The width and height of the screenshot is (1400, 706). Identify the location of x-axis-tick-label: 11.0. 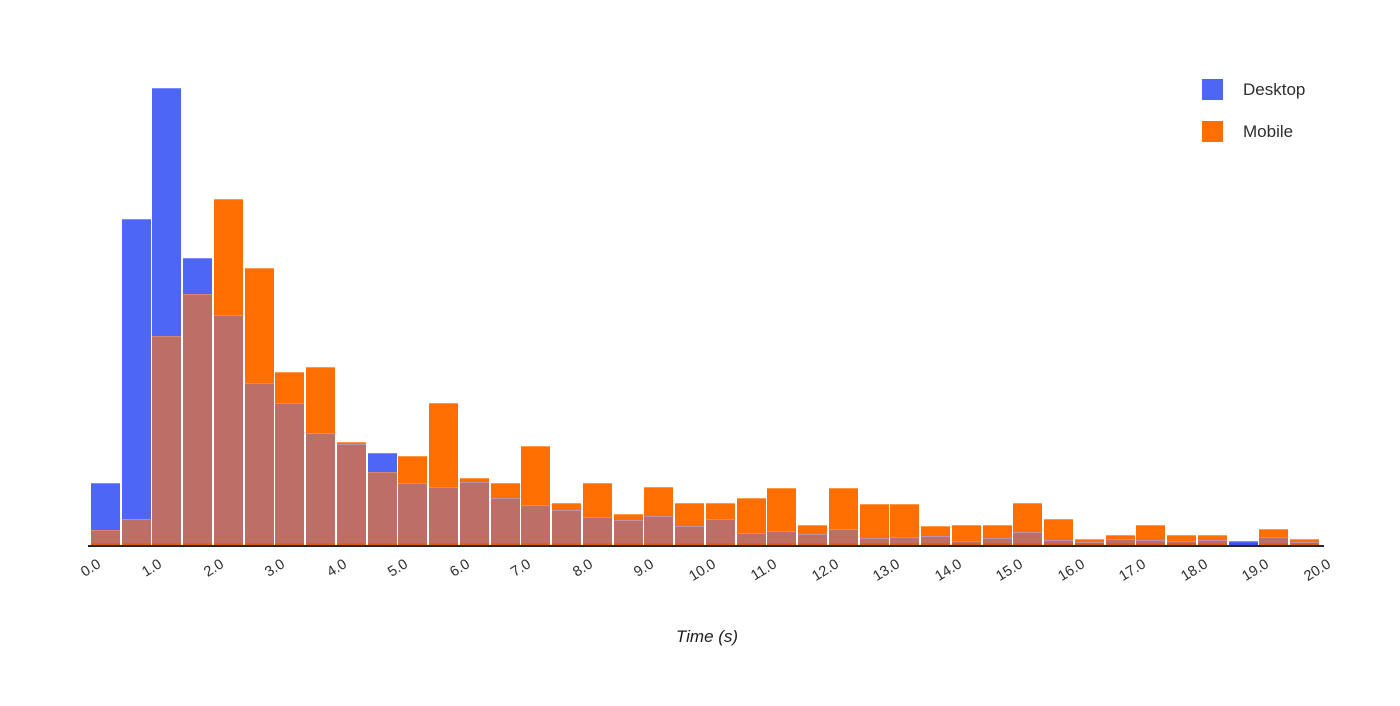
(764, 570).